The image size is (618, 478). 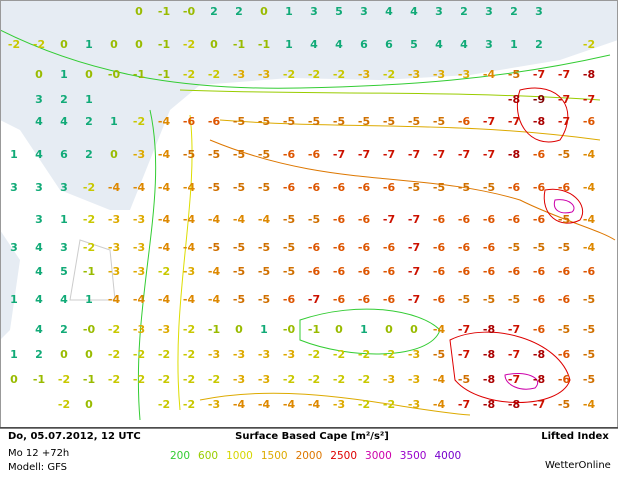 What do you see at coordinates (92, 270) in the screenshot?
I see `land` at bounding box center [92, 270].